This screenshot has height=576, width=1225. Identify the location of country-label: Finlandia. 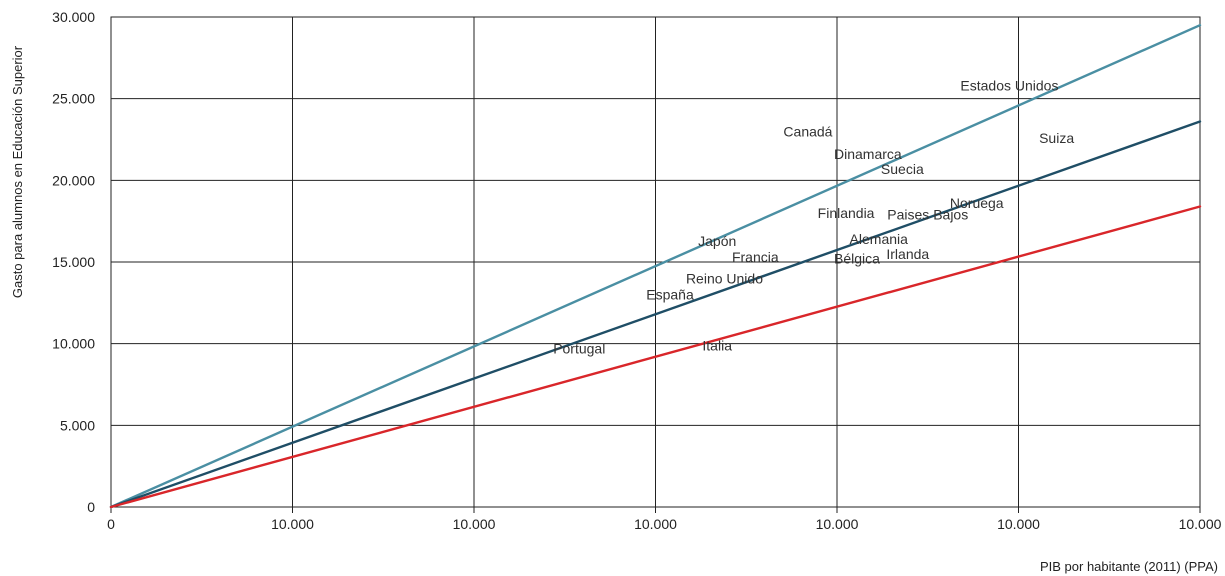
(846, 213).